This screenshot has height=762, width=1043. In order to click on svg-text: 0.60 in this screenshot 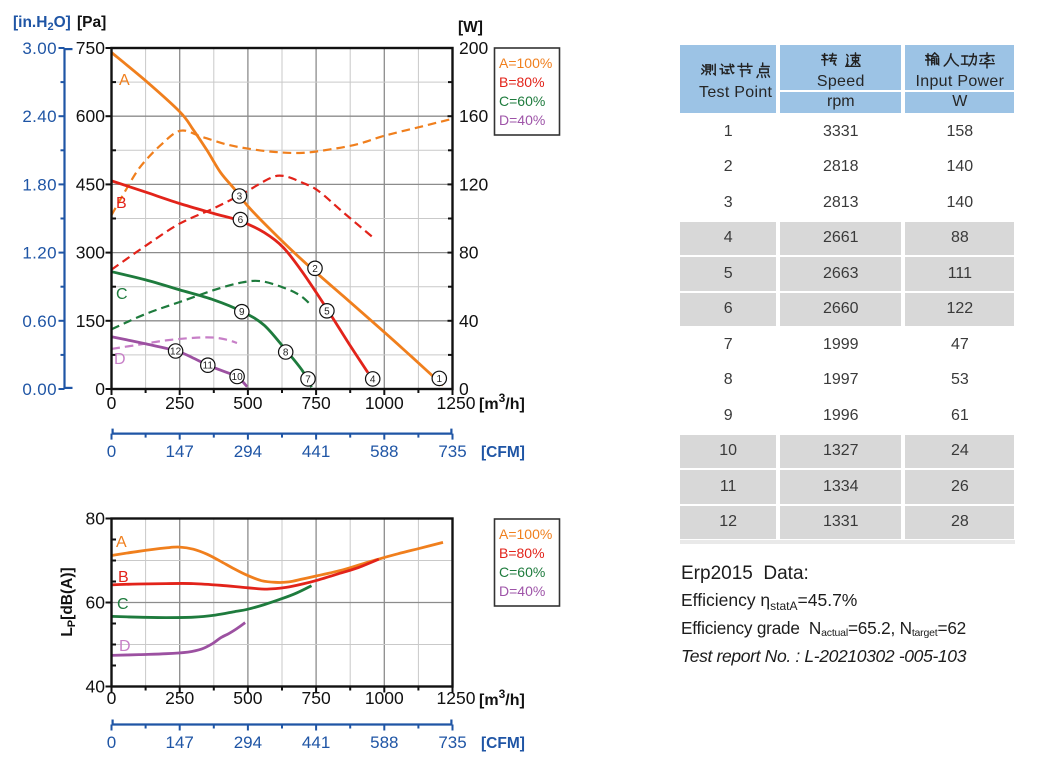, I will do `click(39, 321)`.